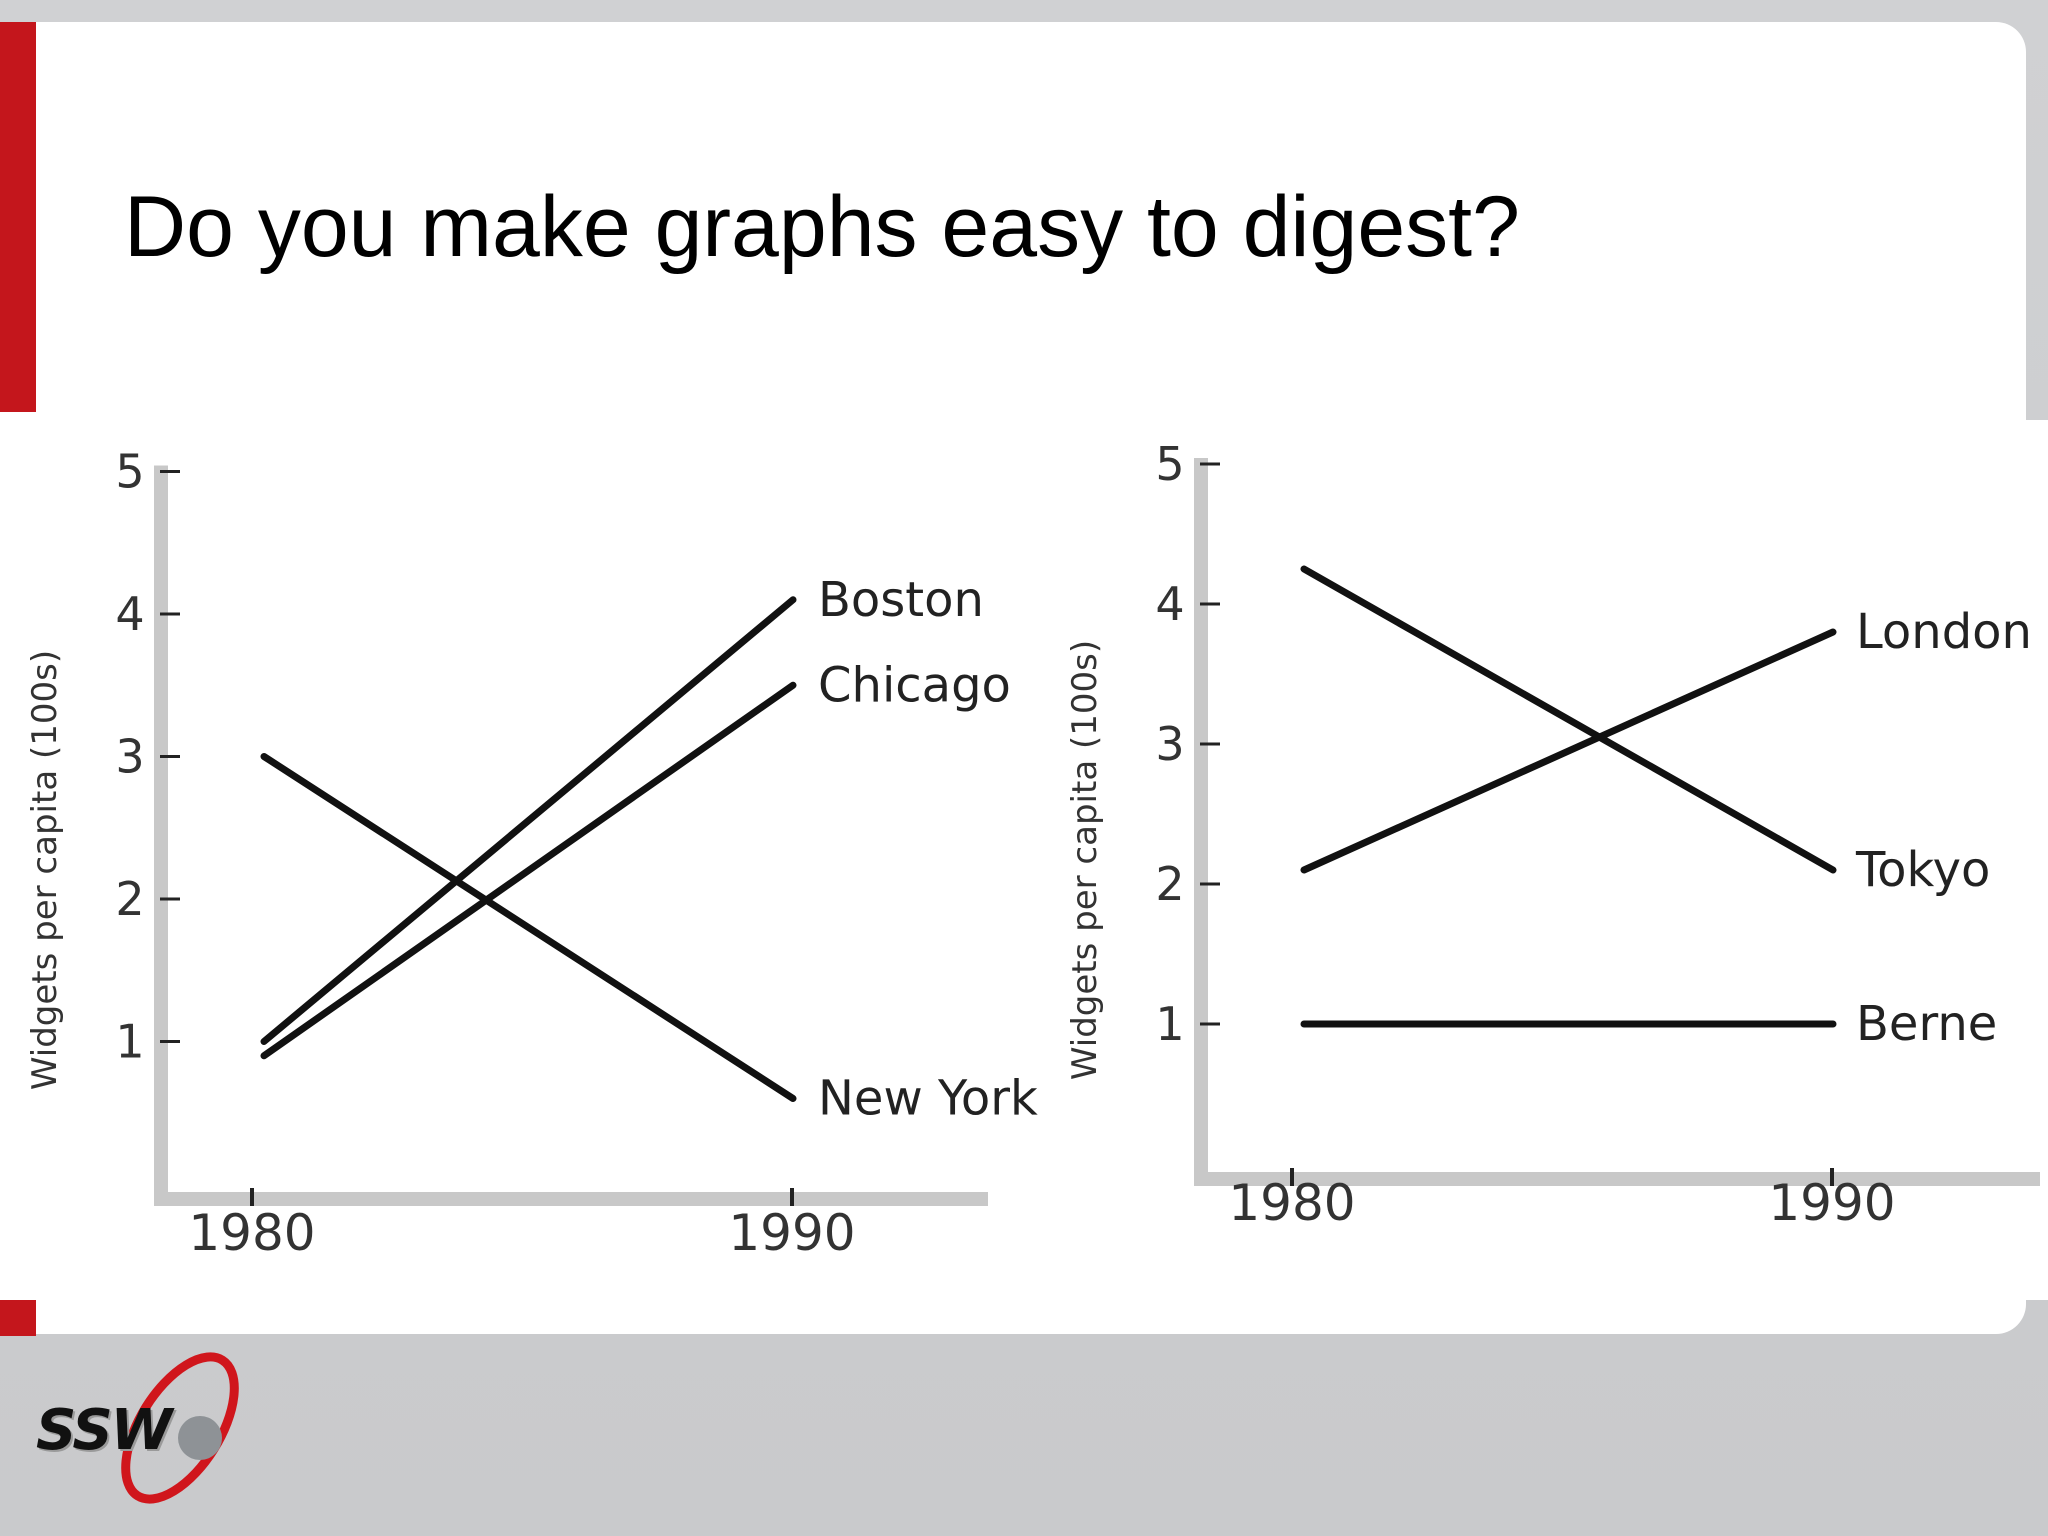 The image size is (2048, 1536). Describe the element at coordinates (1568, 751) in the screenshot. I see `chart2-series-london-line` at that location.